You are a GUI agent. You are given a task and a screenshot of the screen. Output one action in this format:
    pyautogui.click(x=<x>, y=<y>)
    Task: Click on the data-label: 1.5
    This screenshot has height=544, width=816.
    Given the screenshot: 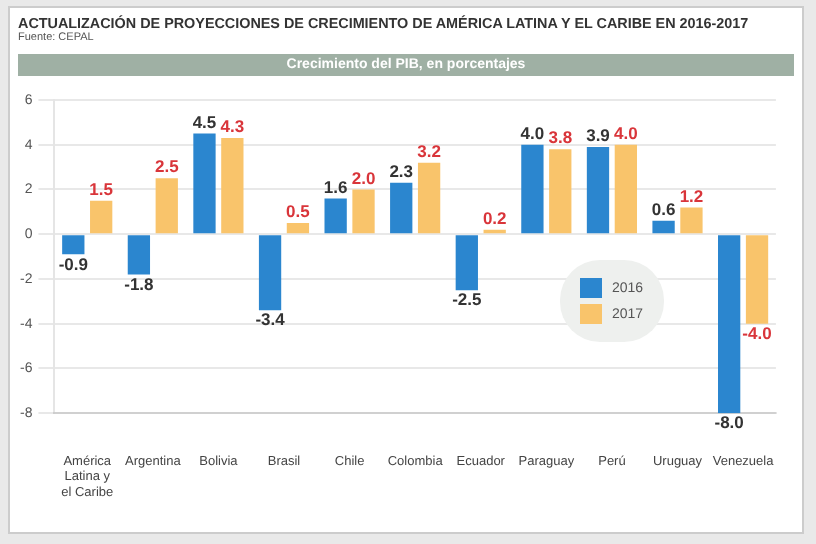 What is the action you would take?
    pyautogui.click(x=101, y=188)
    